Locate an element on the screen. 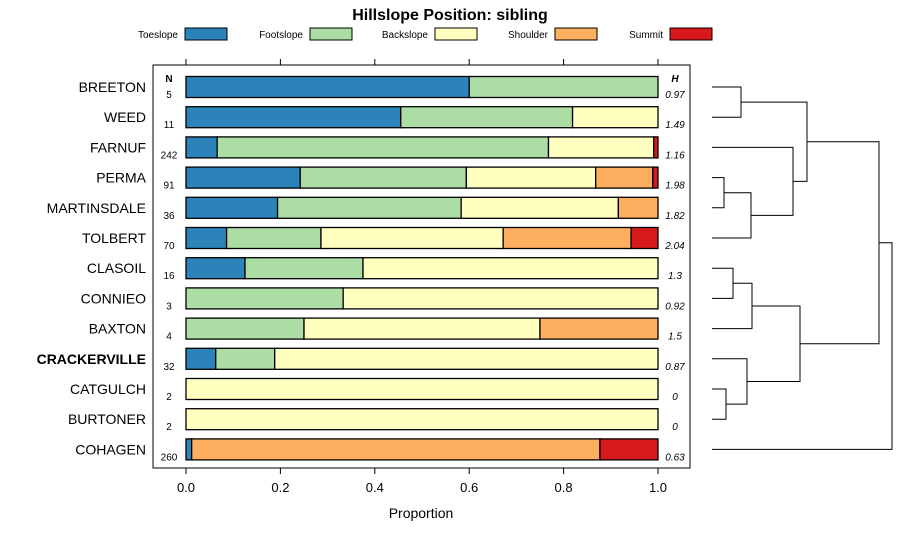  x-tick-label: 0.0 is located at coordinates (186, 487).